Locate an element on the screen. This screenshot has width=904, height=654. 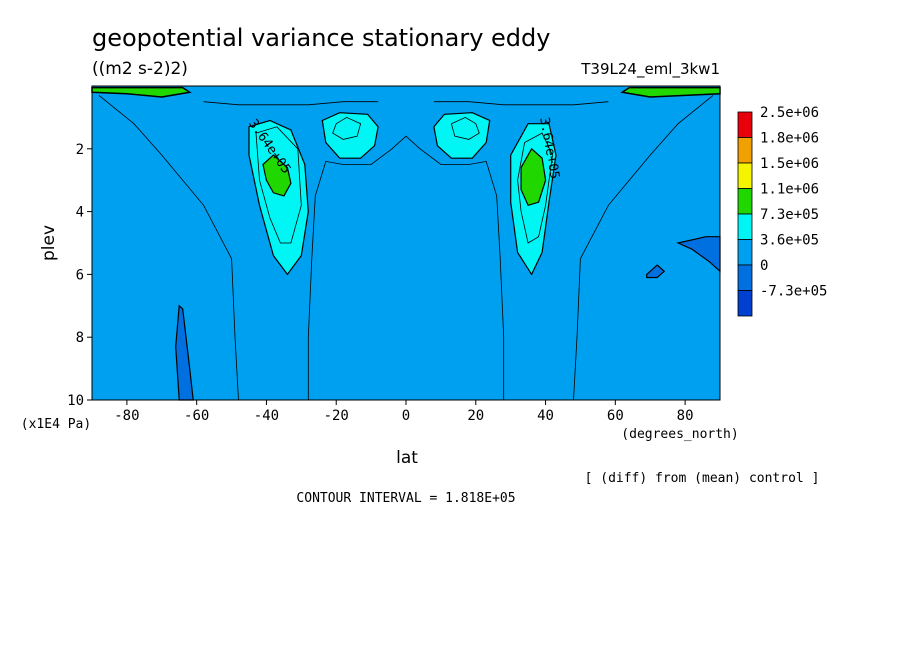
contour-interval: CONTOUR INTERVAL = 1.818E+05 is located at coordinates (405, 498).